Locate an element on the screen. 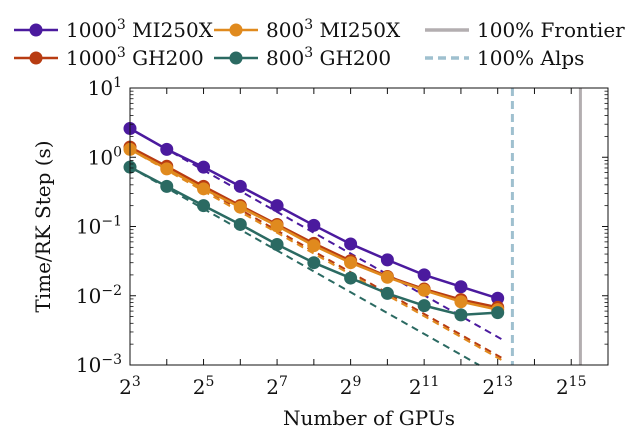 Image resolution: width=642 pixels, height=436 pixels. legend-label: 10003 GH200 is located at coordinates (135, 57).